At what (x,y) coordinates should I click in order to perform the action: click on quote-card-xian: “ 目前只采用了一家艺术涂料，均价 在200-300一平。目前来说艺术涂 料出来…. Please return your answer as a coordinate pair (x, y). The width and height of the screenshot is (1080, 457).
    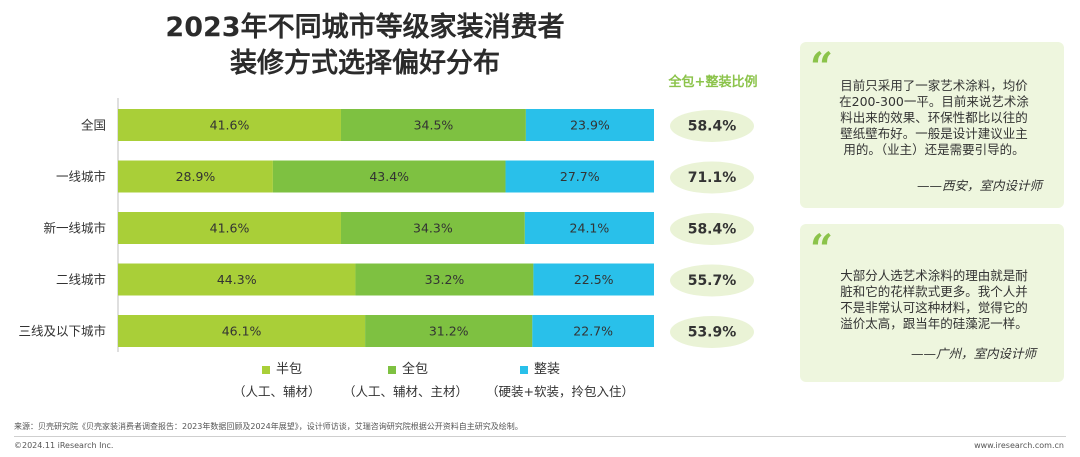
    Looking at the image, I should click on (932, 125).